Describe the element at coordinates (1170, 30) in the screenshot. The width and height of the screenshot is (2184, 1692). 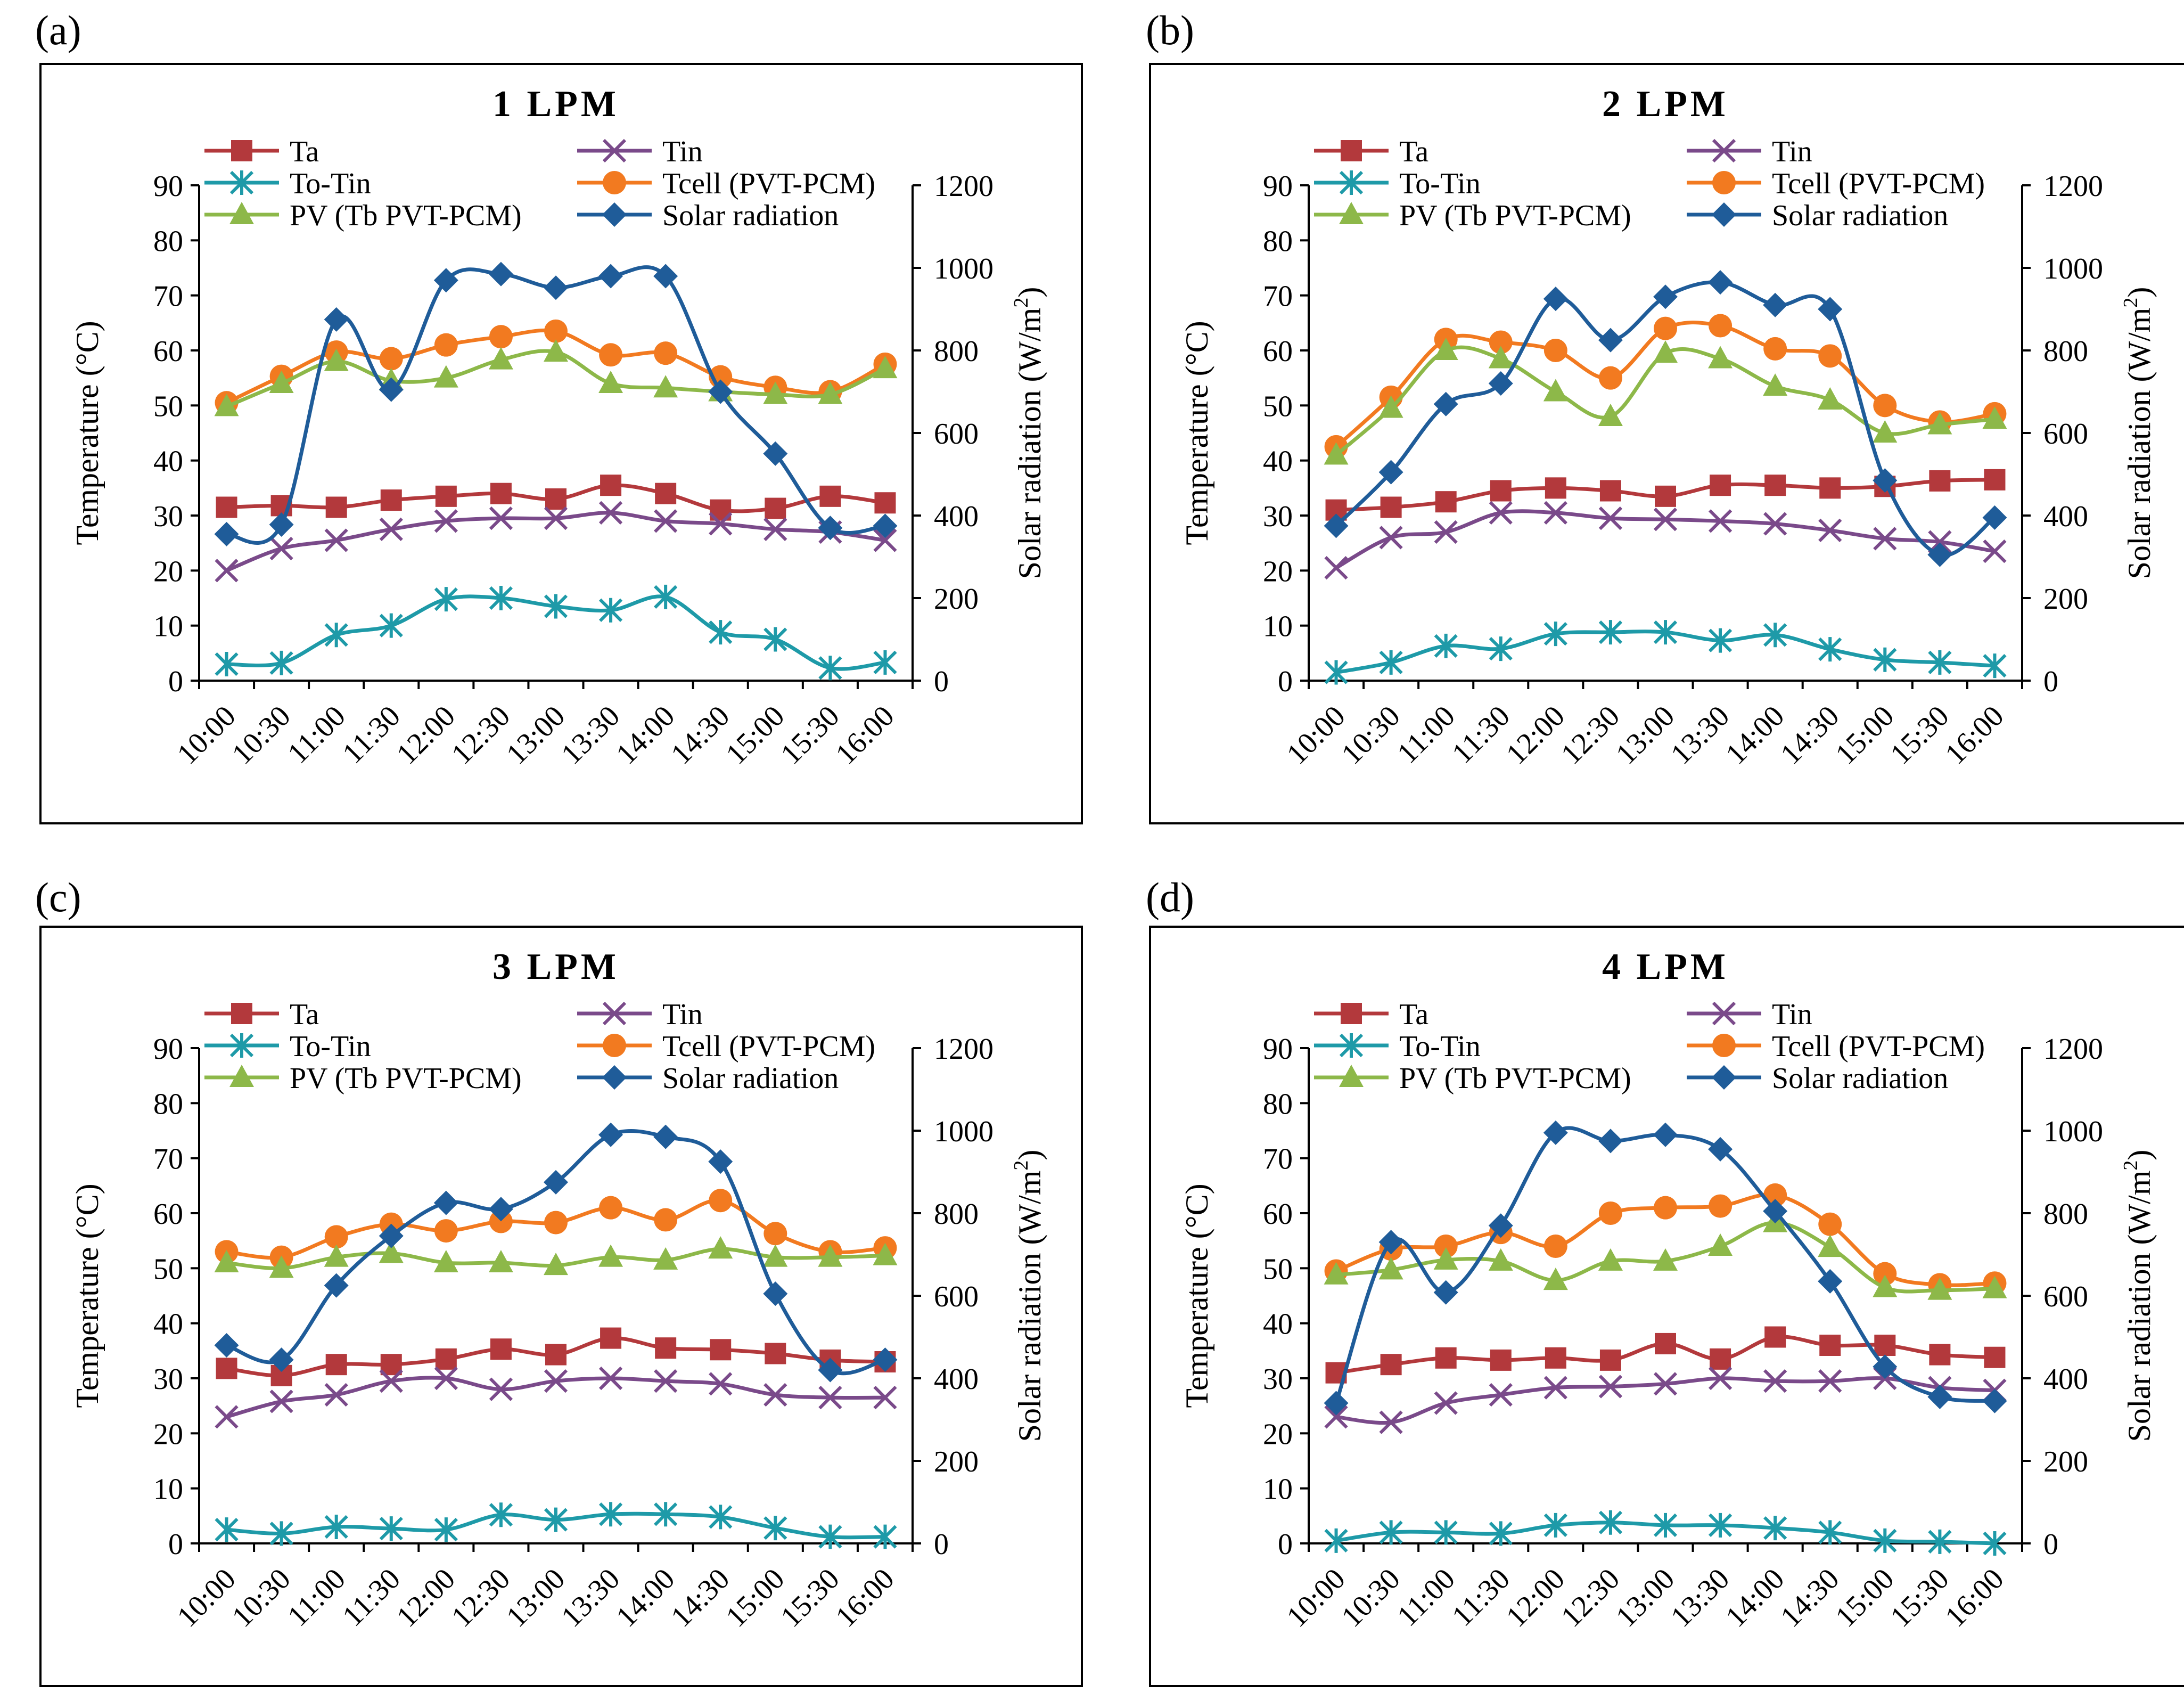
I see `panel-label-b: (b)` at that location.